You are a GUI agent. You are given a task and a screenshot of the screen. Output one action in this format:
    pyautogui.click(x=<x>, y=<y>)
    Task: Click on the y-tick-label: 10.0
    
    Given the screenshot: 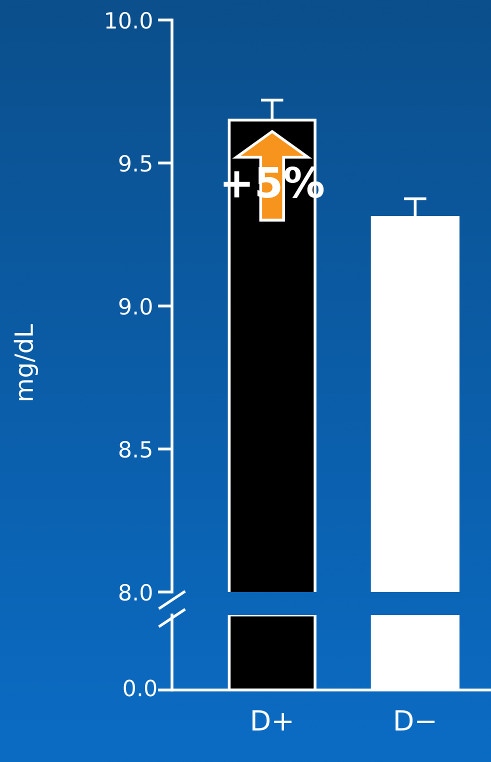 What is the action you would take?
    pyautogui.click(x=129, y=20)
    